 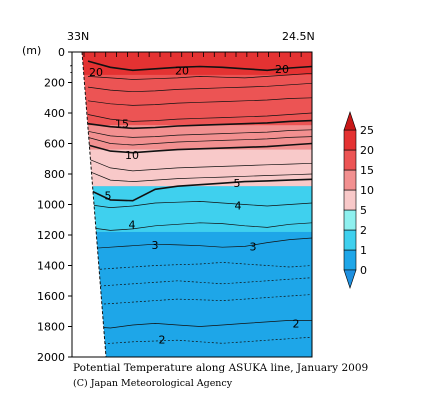 What do you see at coordinates (61, 52) in the screenshot?
I see `y-tick-label: 0` at bounding box center [61, 52].